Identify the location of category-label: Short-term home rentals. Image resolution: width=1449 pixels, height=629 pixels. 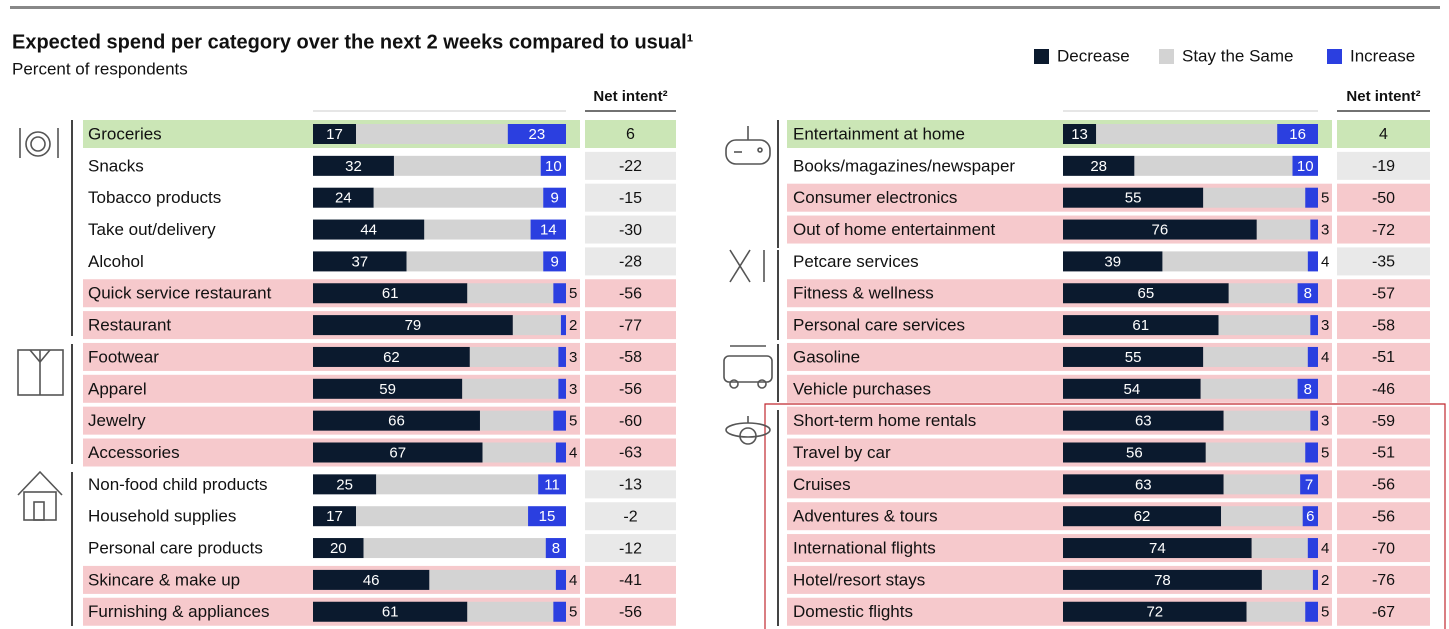
(884, 420).